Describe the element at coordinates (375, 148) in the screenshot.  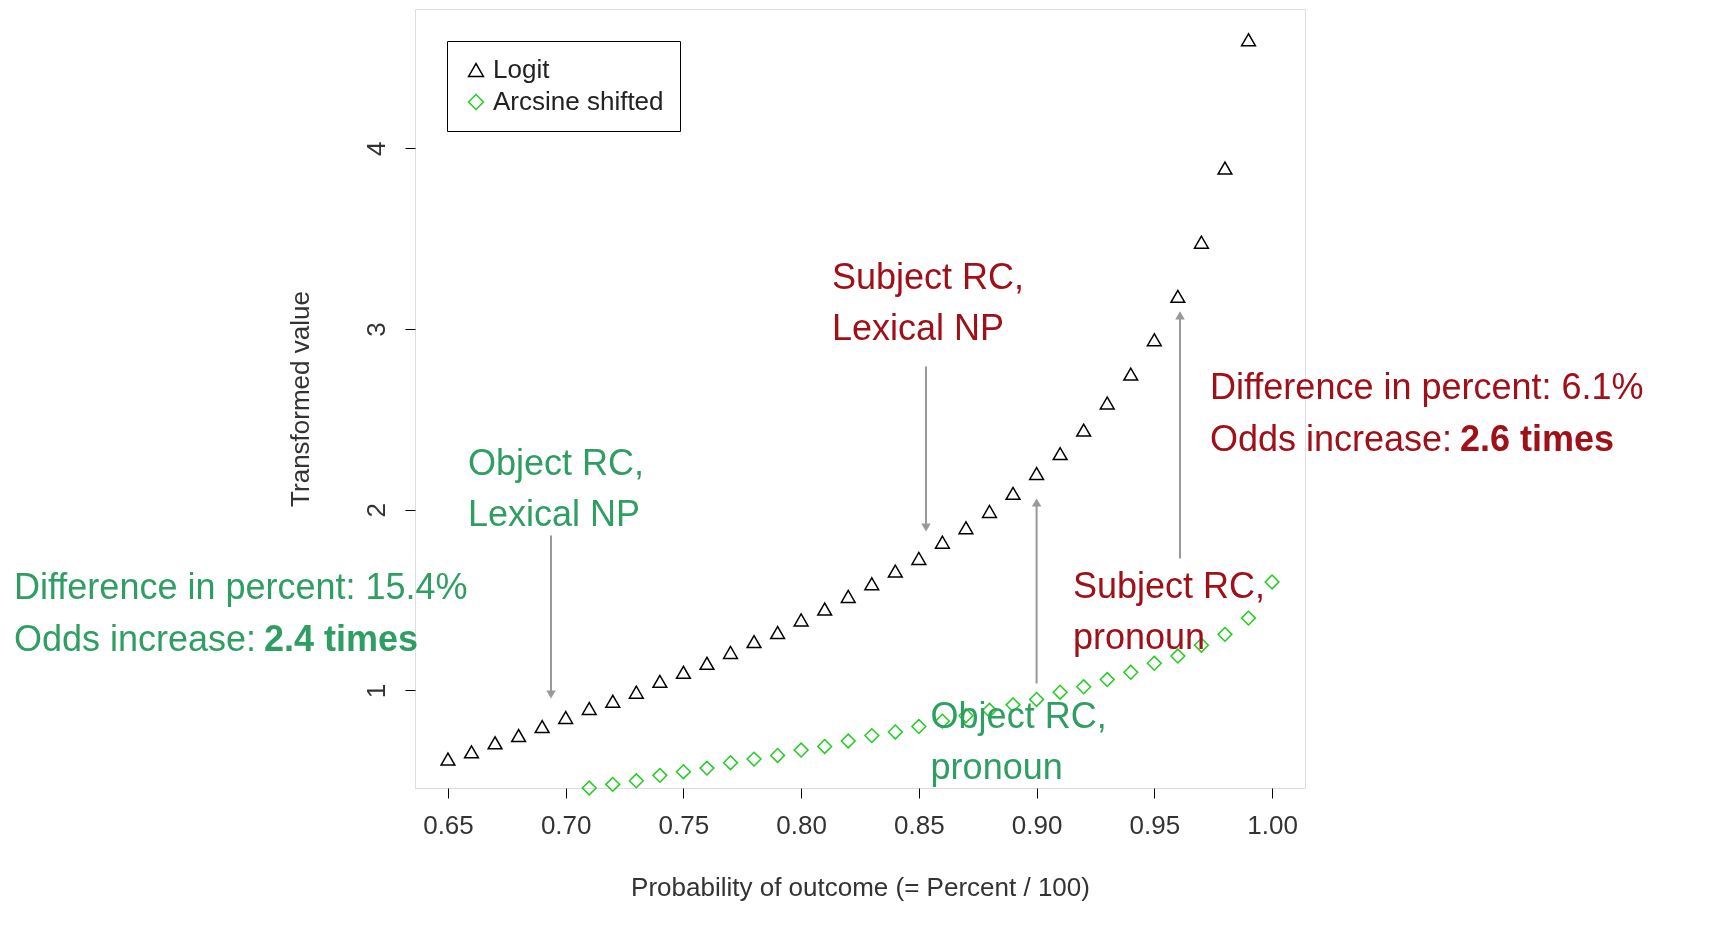
I see `y-tick-label: 4` at that location.